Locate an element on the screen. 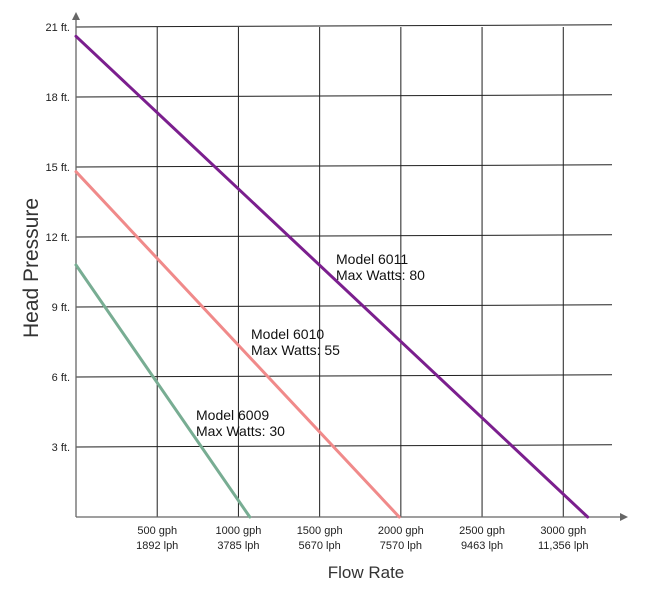  y-tick-label: 21 ft. is located at coordinates (58, 28).